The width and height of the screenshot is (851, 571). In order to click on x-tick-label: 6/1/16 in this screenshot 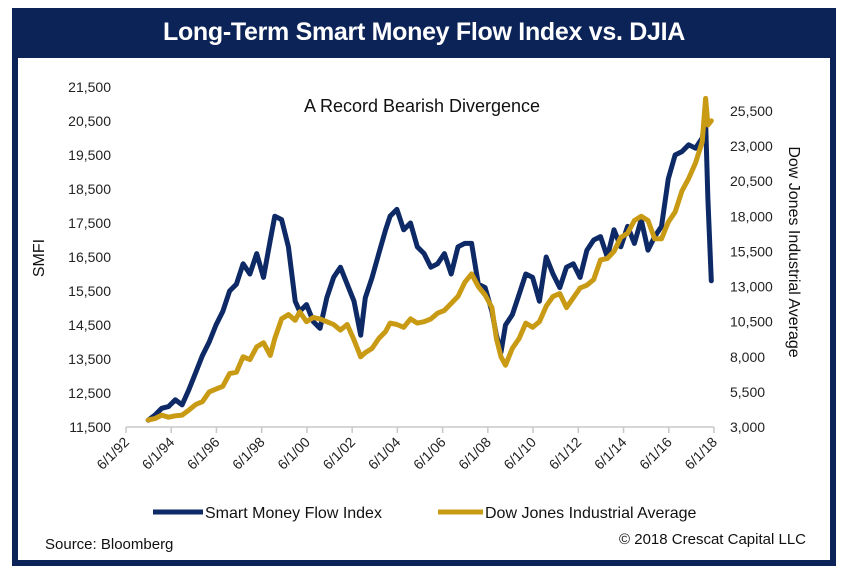, I will do `click(655, 453)`.